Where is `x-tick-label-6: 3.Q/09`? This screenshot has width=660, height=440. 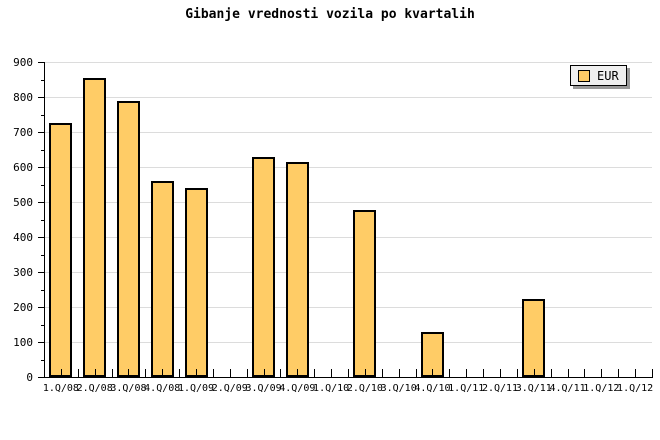 x-tick-label-6: 3.Q/09 is located at coordinates (263, 388).